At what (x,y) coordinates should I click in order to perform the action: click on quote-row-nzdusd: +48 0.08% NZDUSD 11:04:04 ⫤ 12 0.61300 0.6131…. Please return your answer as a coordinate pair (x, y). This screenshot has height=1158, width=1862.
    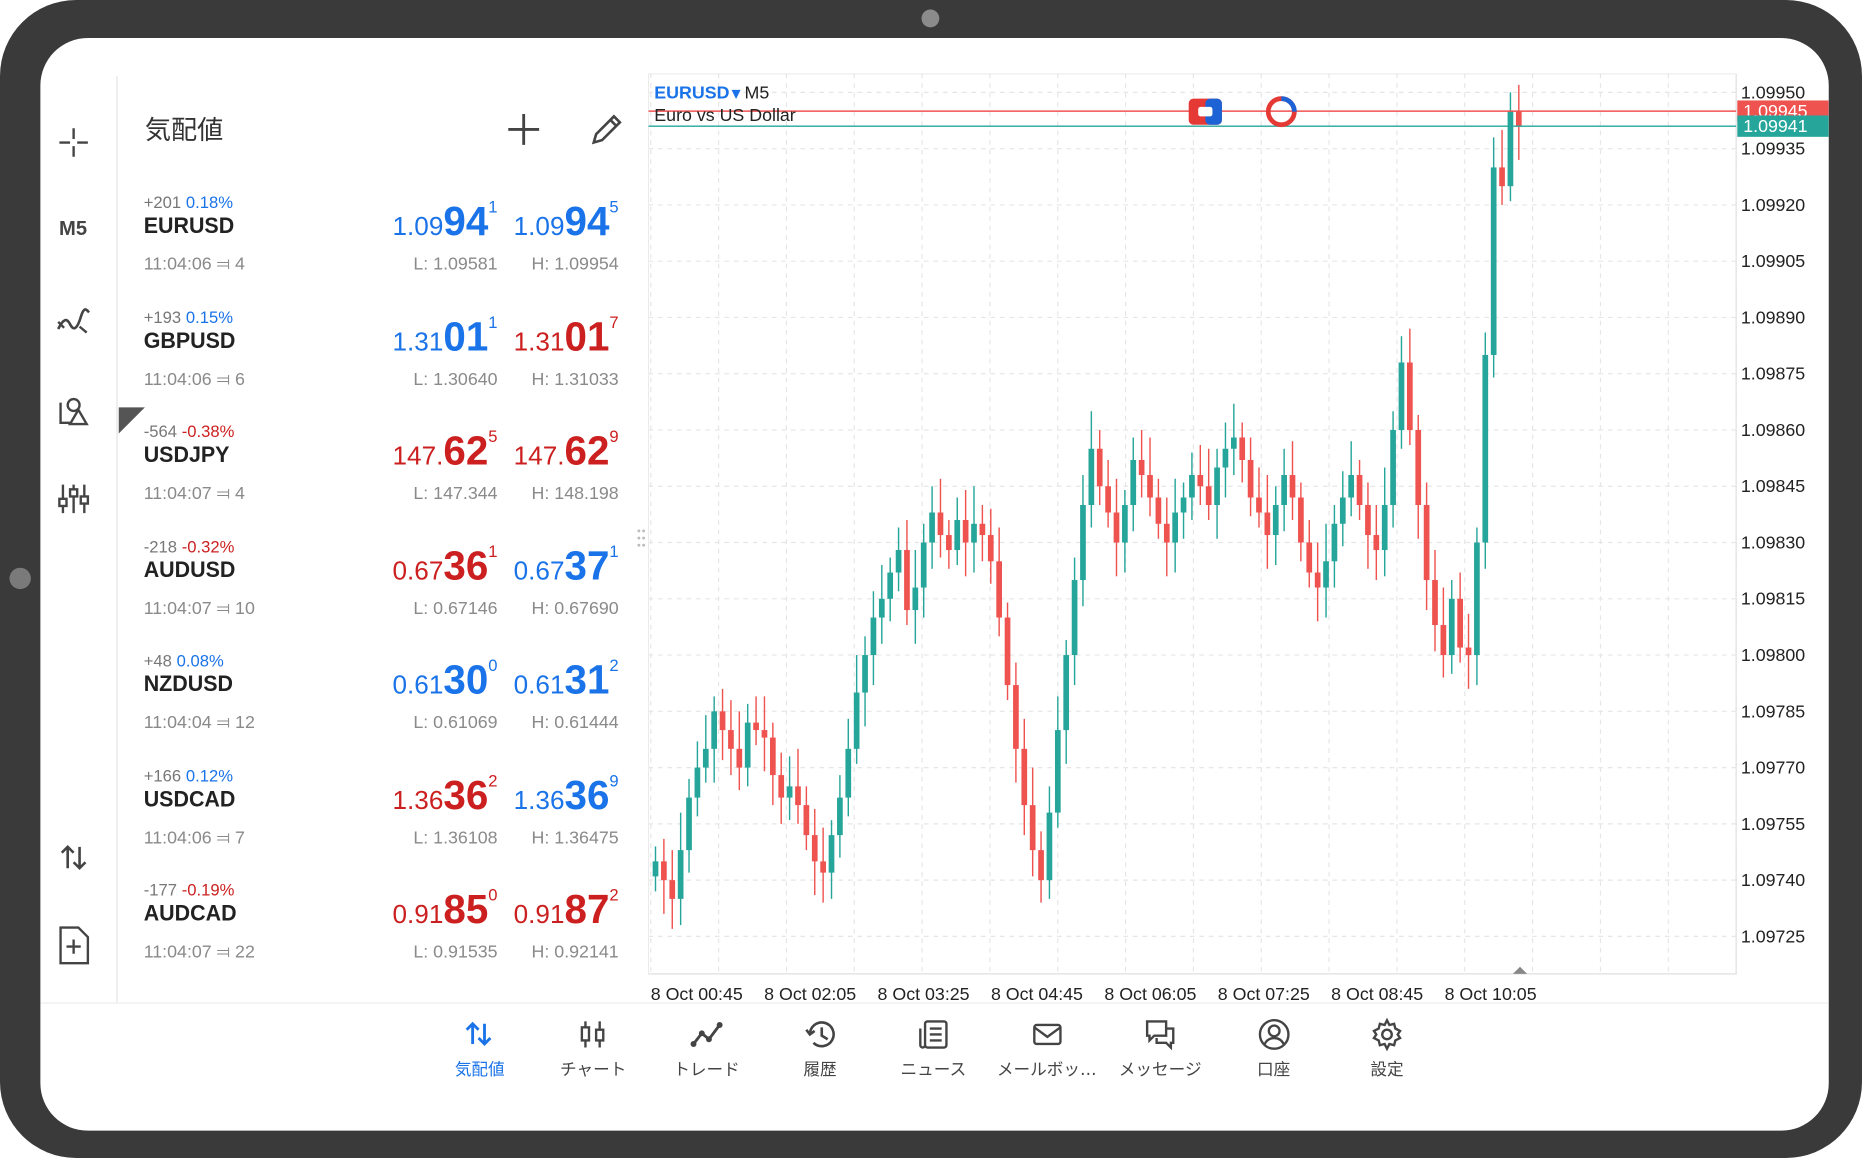
    Looking at the image, I should click on (383, 708).